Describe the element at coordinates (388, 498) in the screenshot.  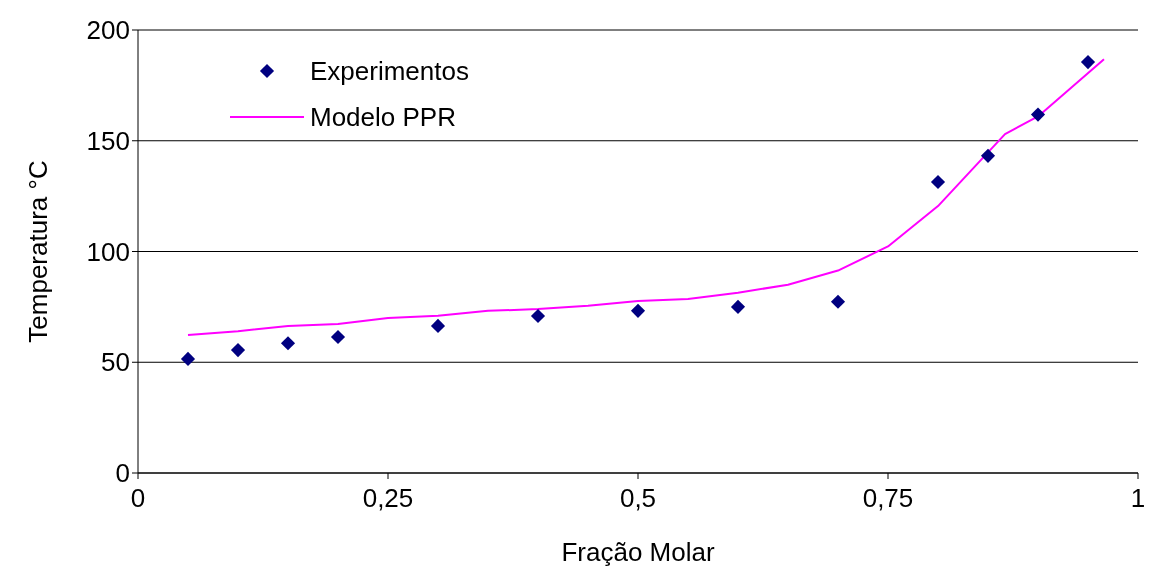
I see `x-tick-label: 0,25` at that location.